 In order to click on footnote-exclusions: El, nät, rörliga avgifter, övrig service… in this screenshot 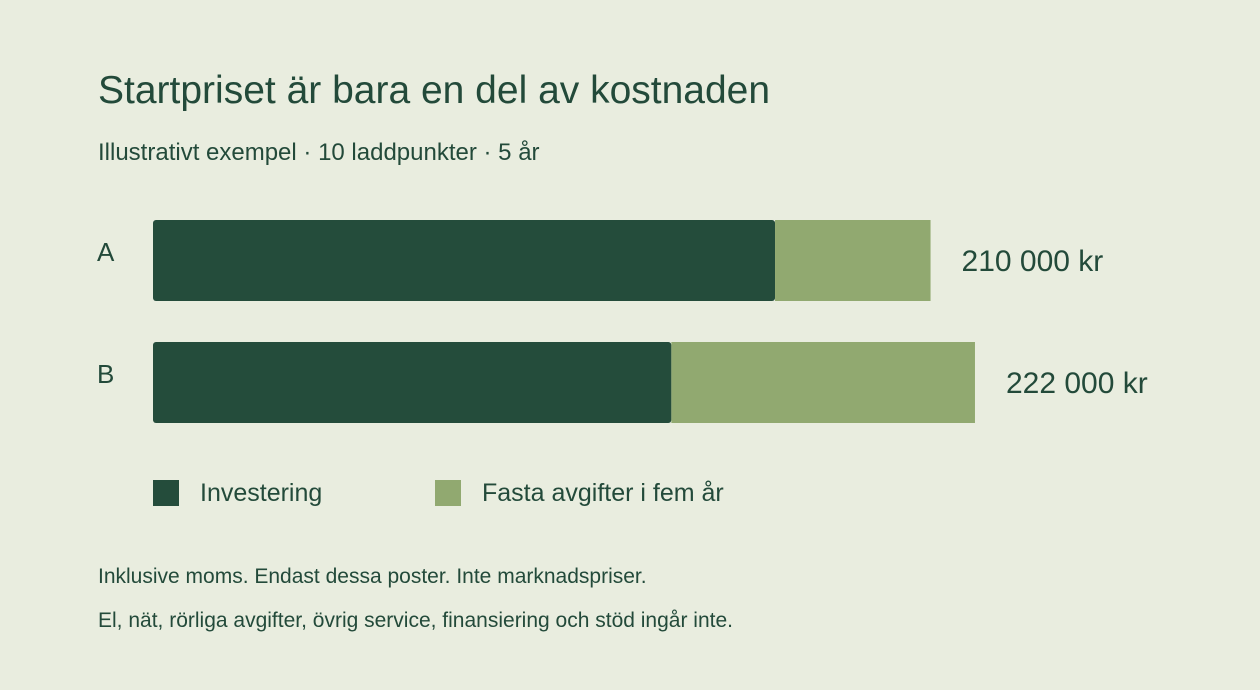, I will do `click(415, 620)`.